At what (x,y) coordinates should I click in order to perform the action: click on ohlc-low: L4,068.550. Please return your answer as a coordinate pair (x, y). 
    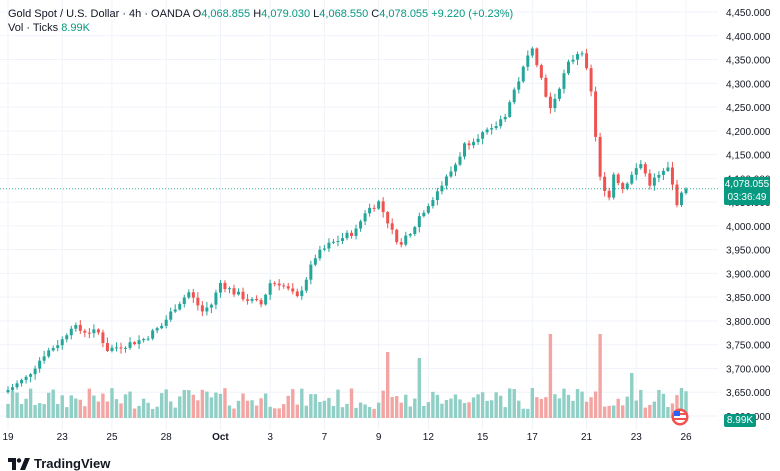
    Looking at the image, I should click on (341, 14).